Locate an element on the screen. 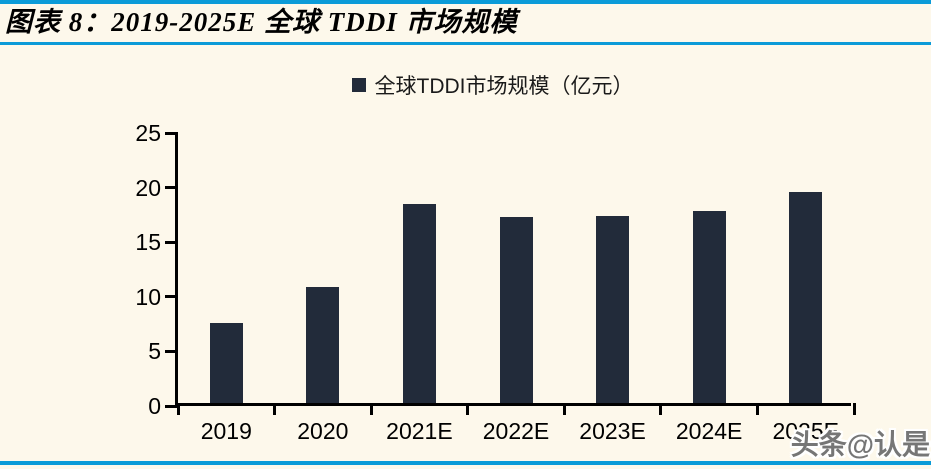 Image resolution: width=931 pixels, height=469 pixels. bar-2025E is located at coordinates (806, 297).